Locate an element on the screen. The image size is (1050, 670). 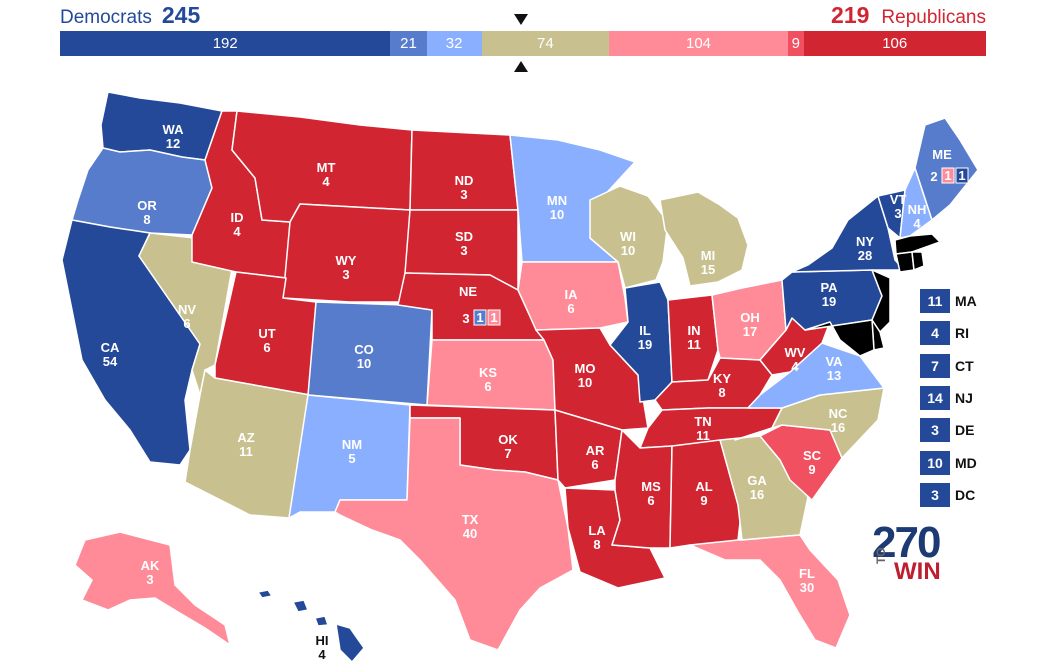
state-fl is located at coordinates (770, 591).